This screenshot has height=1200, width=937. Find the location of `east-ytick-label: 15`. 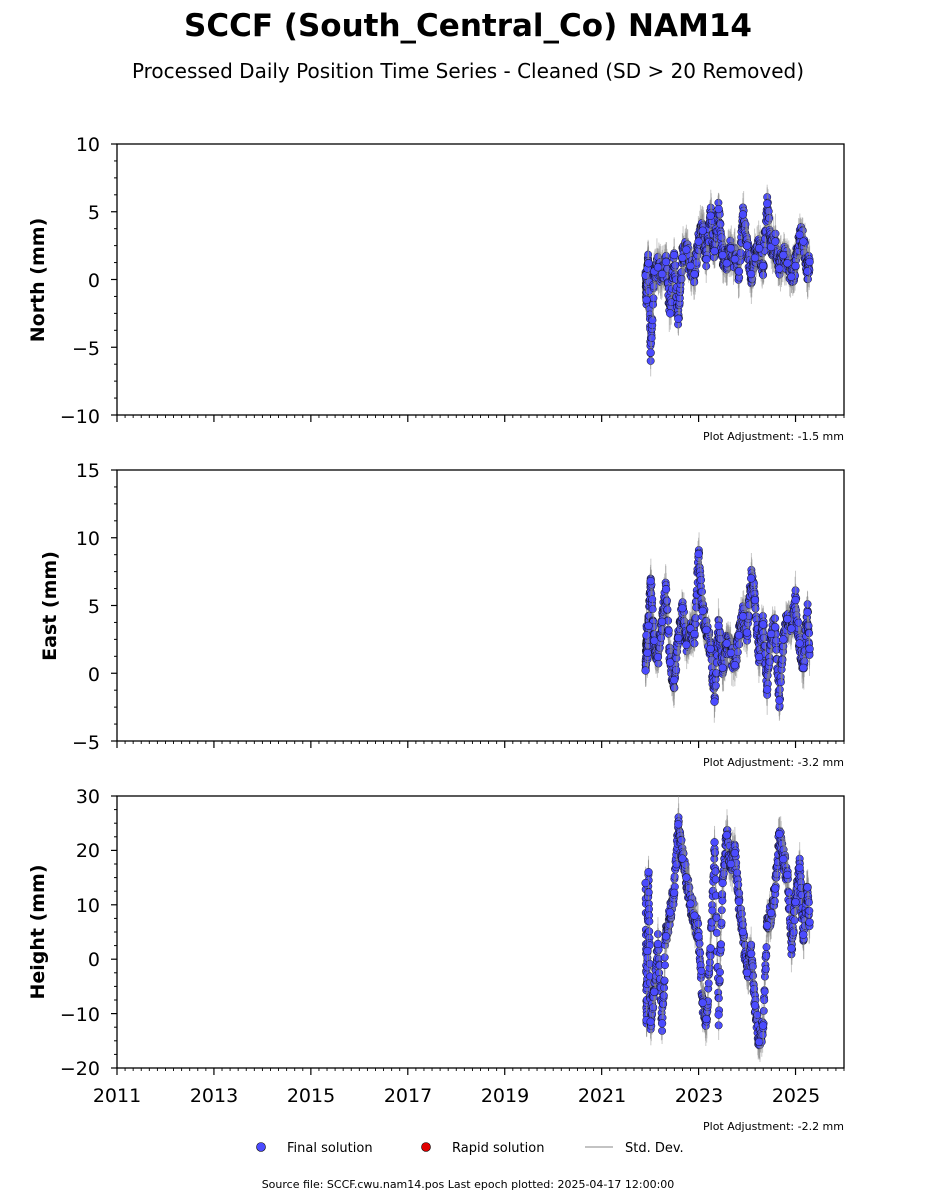

east-ytick-label: 15 is located at coordinates (88, 471).